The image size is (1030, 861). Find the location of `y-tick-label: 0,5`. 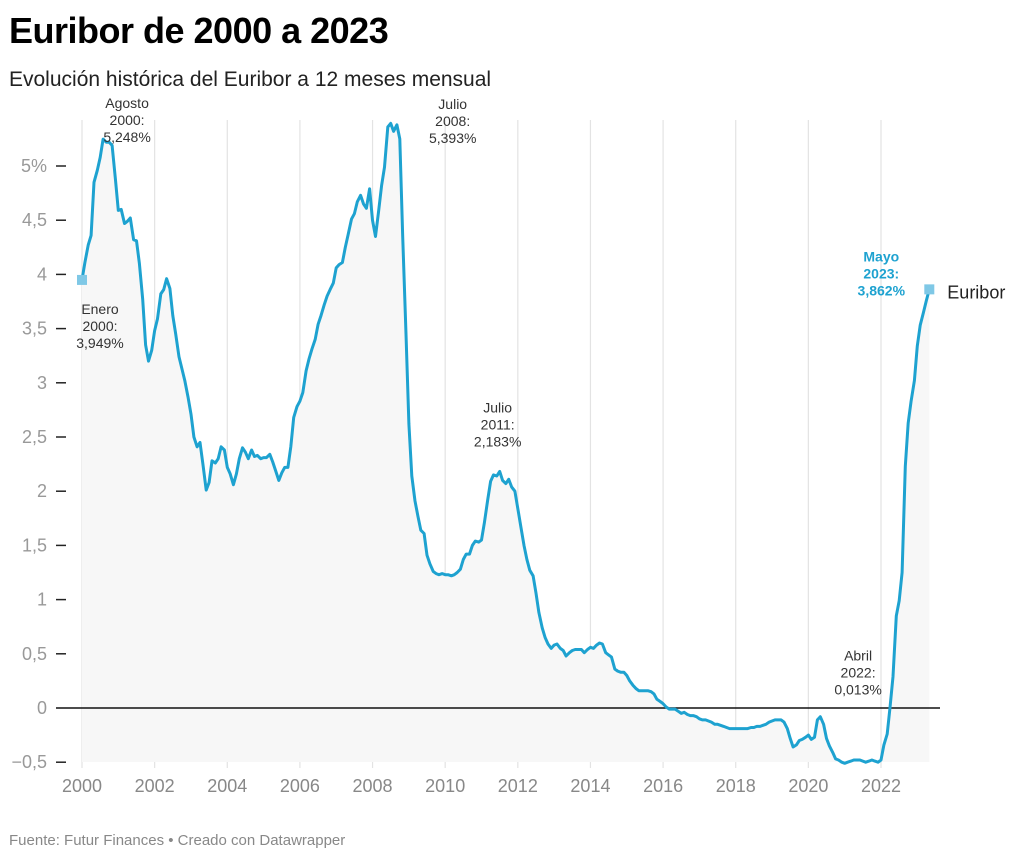

y-tick-label: 0,5 is located at coordinates (34, 654).